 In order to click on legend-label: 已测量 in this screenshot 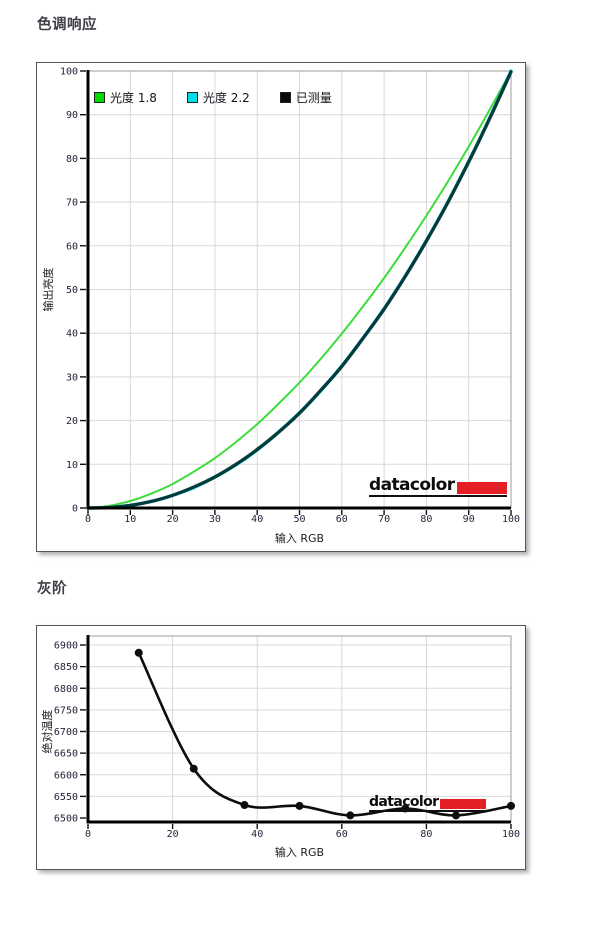, I will do `click(313, 98)`.